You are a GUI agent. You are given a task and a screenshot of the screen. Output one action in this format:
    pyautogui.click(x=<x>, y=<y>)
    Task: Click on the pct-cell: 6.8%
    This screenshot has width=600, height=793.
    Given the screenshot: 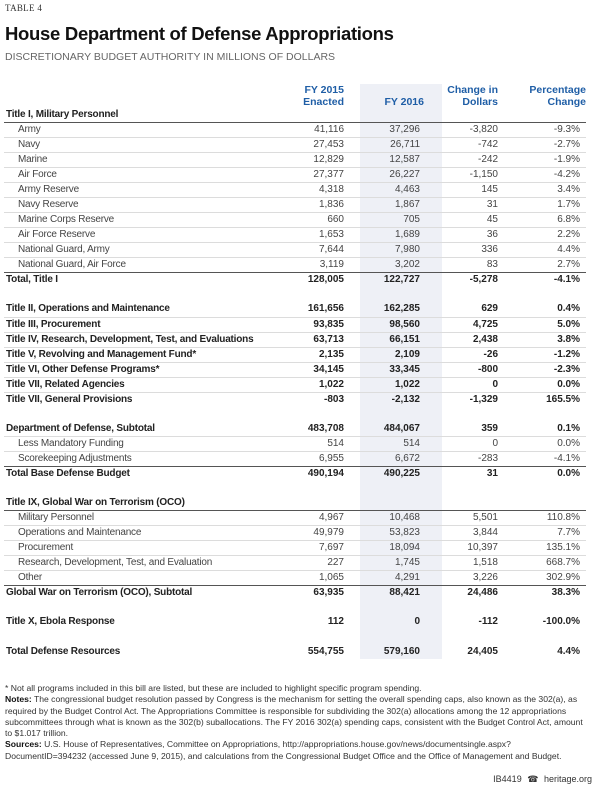 What is the action you would take?
    pyautogui.click(x=543, y=220)
    